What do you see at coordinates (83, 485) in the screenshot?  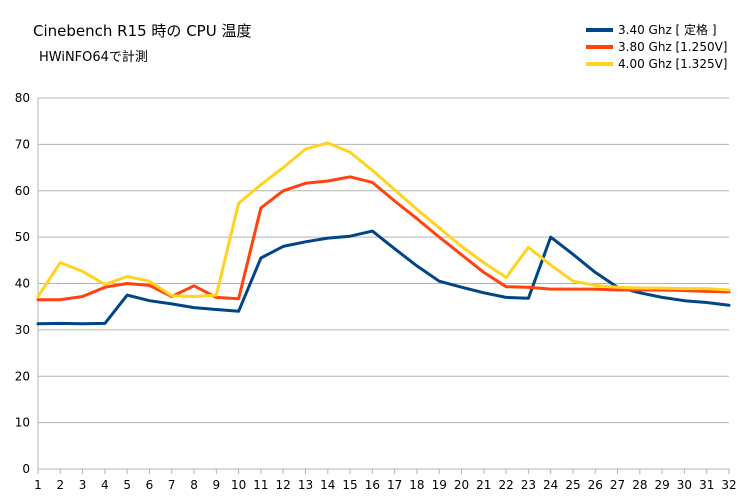 I see `x-tick-label: 3` at bounding box center [83, 485].